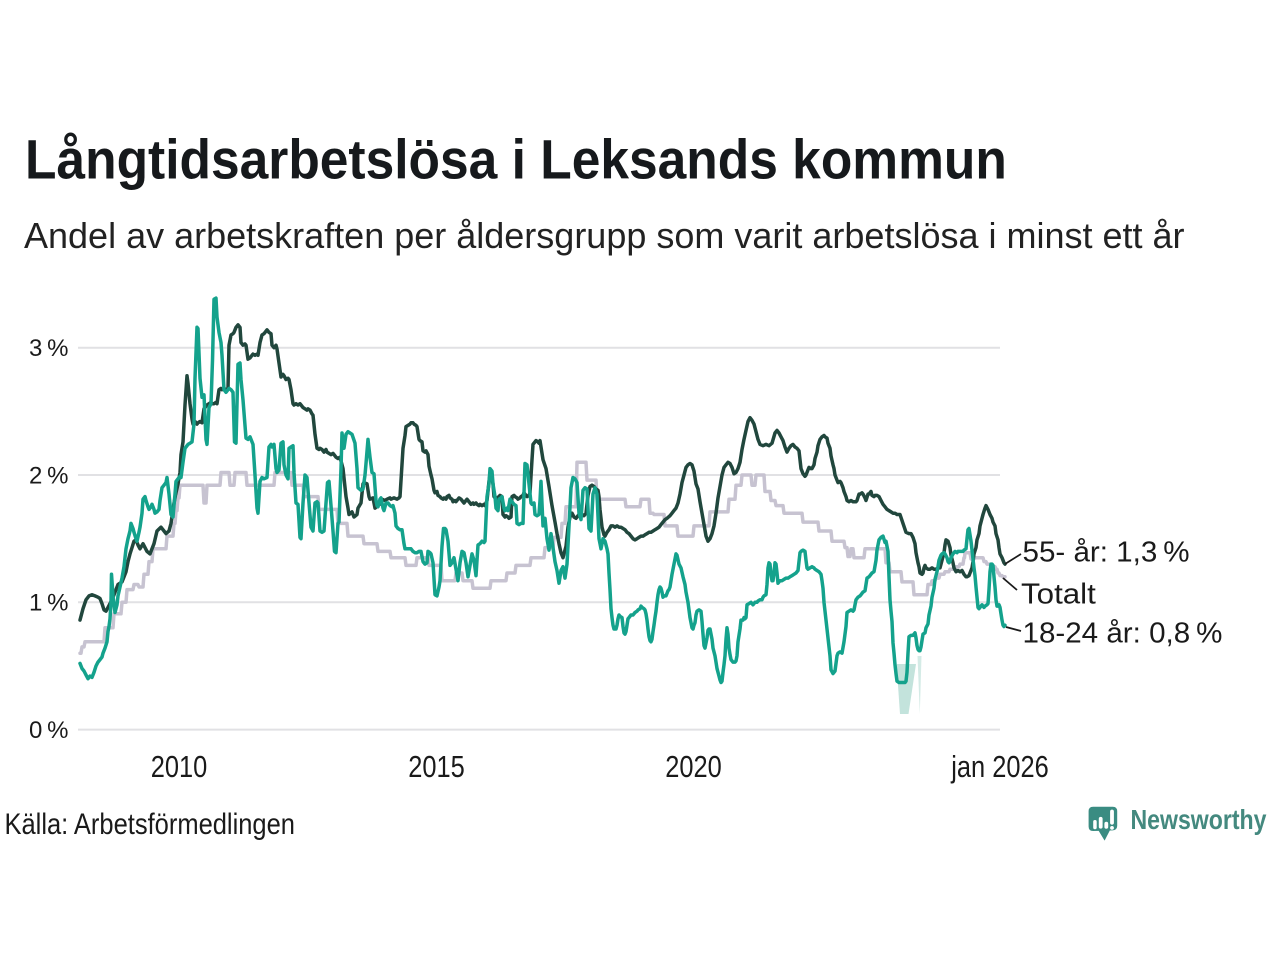 This screenshot has height=965, width=1280. I want to click on svg-text: 3 %, so click(49, 348).